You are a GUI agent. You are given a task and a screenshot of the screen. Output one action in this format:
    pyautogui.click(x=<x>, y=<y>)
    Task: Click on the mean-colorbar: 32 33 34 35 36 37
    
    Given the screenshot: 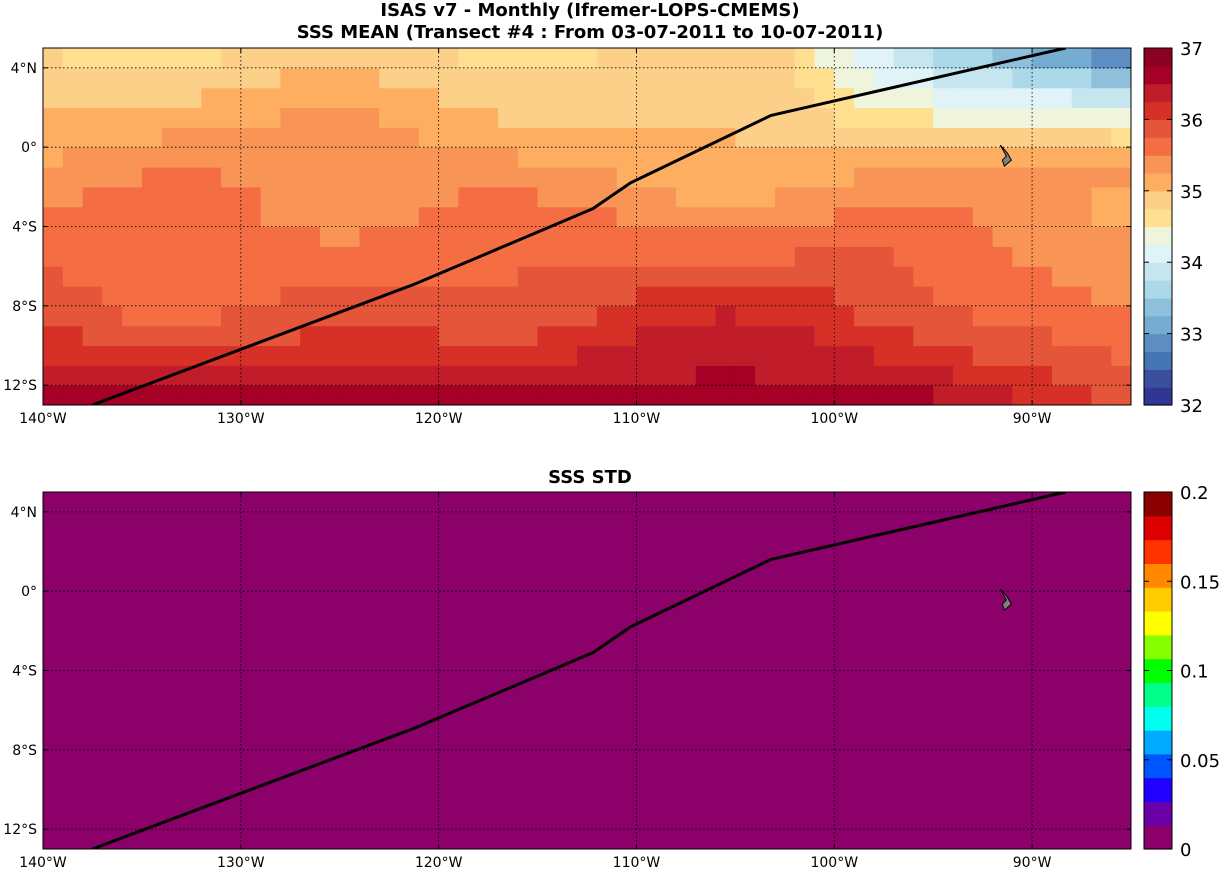 What is the action you would take?
    pyautogui.click(x=1173, y=228)
    